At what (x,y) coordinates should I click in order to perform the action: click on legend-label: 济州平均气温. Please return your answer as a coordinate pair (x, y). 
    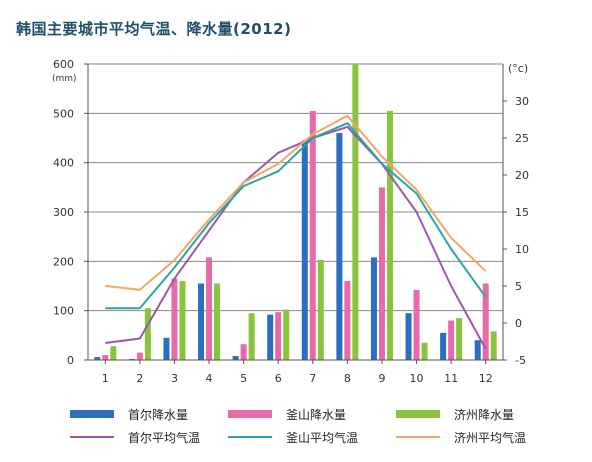
    Looking at the image, I should click on (490, 437).